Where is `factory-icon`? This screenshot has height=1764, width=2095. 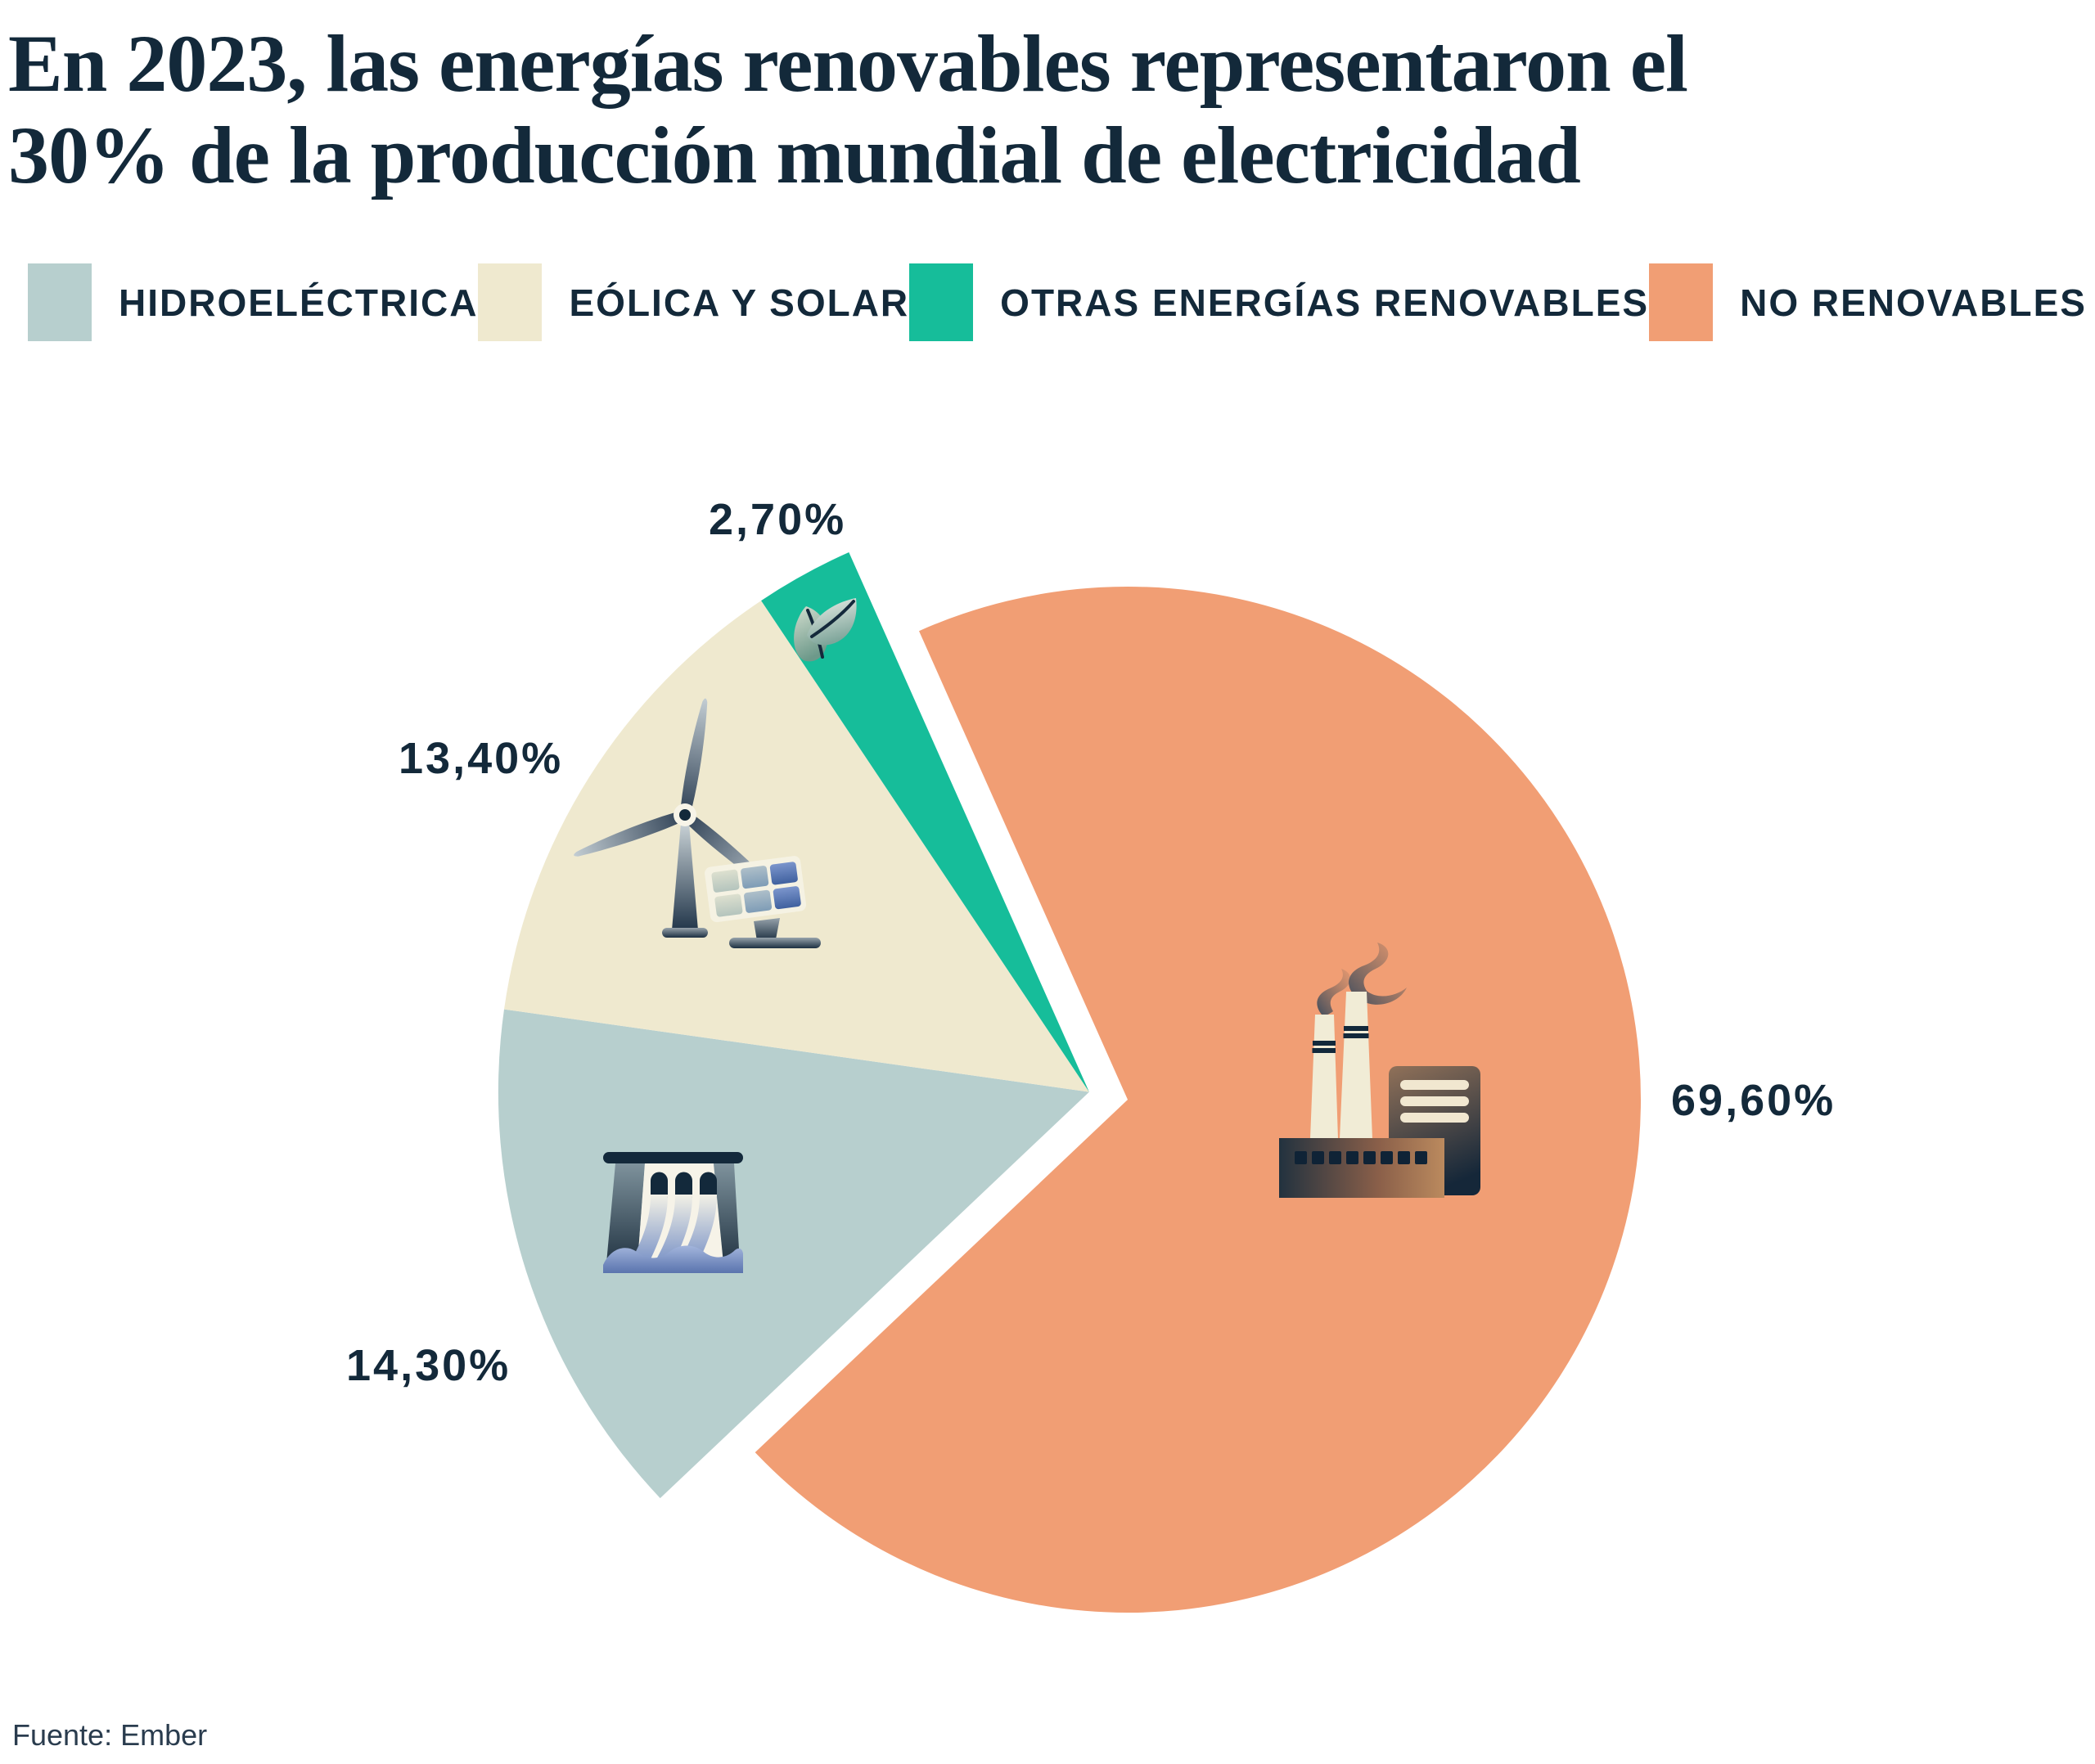 factory-icon is located at coordinates (1379, 1070).